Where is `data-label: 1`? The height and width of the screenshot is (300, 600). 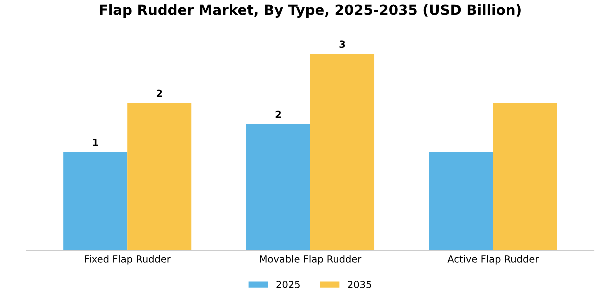
data-label: 1 is located at coordinates (95, 142).